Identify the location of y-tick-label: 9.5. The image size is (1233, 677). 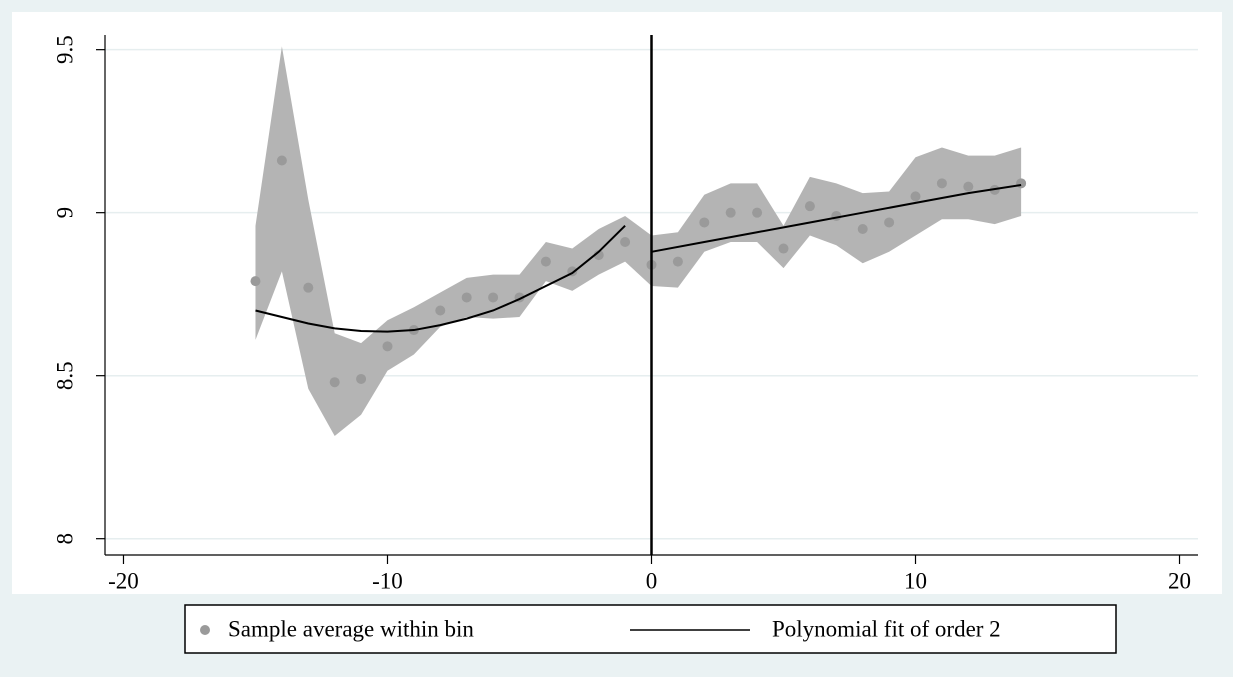
(64, 49).